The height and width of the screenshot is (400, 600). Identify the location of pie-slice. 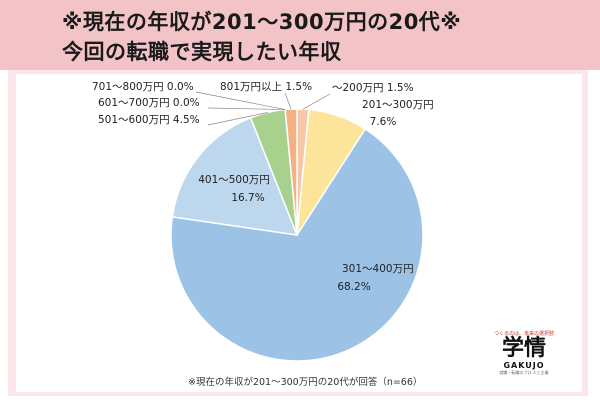
(235, 176).